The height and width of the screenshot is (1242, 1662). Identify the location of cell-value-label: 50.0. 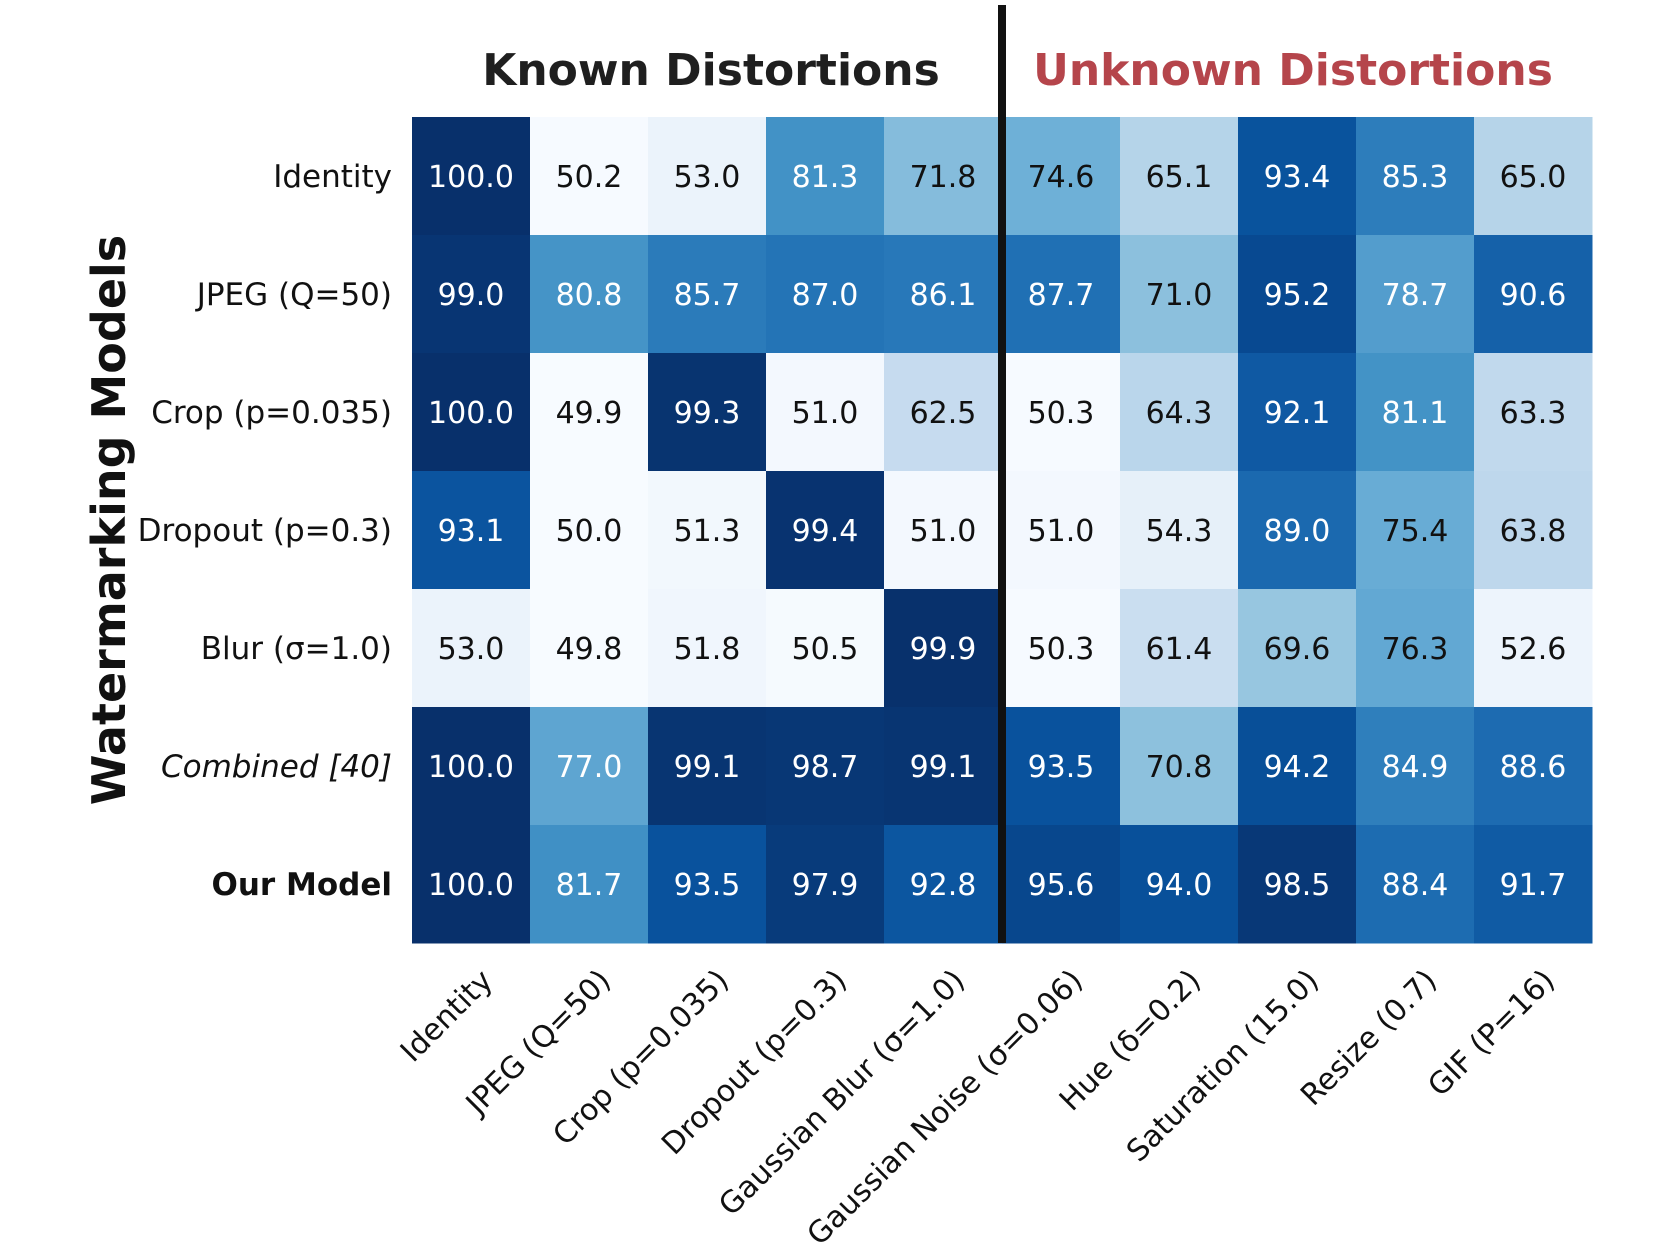
(589, 531).